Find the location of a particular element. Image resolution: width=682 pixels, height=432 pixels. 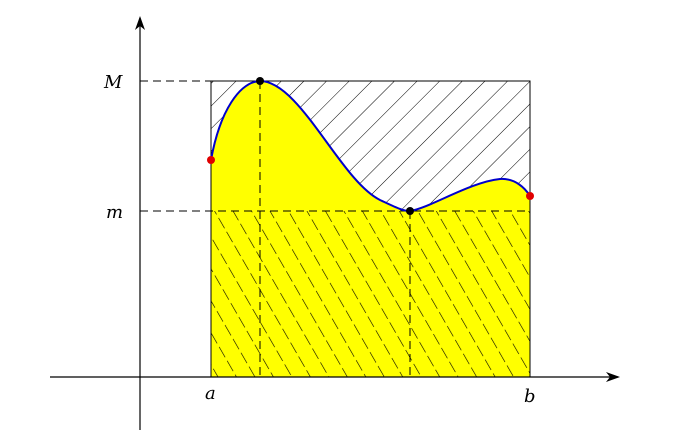

upper-hatched-region is located at coordinates (370, 146).